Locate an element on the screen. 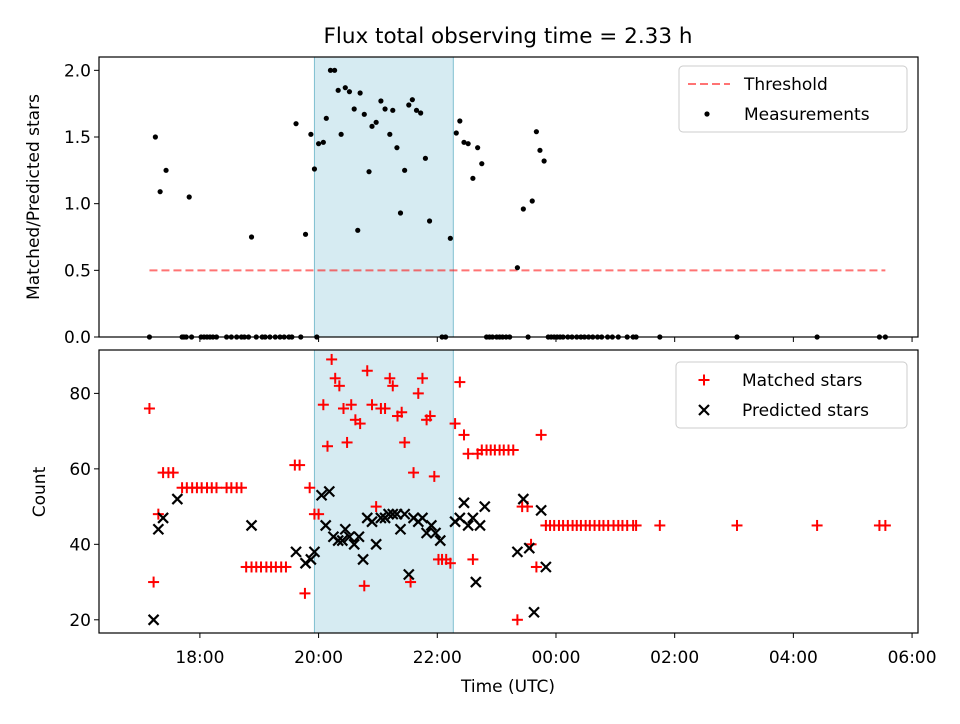  y-tick-label: 0.0 is located at coordinates (77, 338).